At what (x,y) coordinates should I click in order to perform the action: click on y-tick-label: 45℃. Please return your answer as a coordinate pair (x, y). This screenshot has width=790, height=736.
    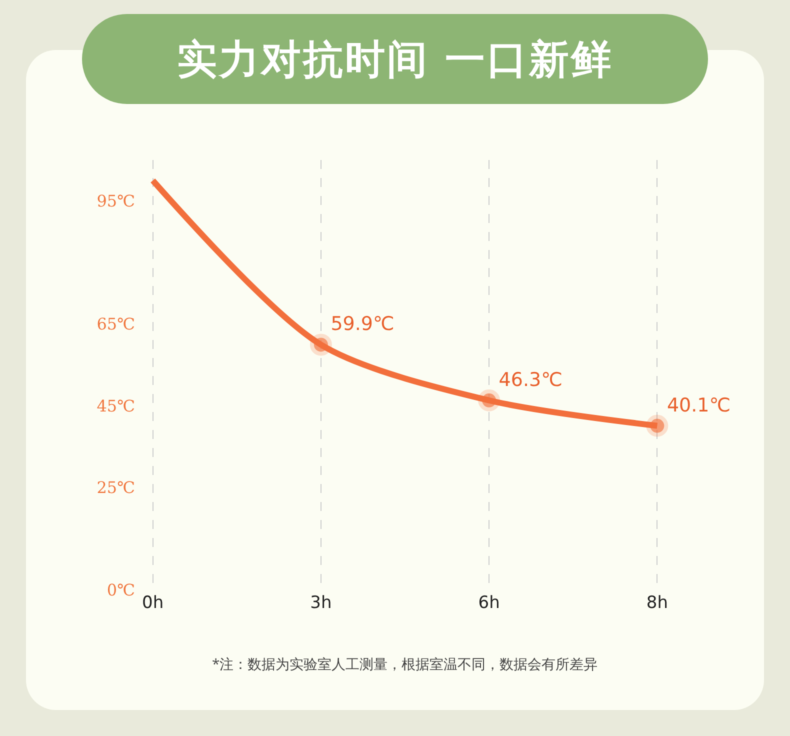
    Looking at the image, I should click on (115, 406).